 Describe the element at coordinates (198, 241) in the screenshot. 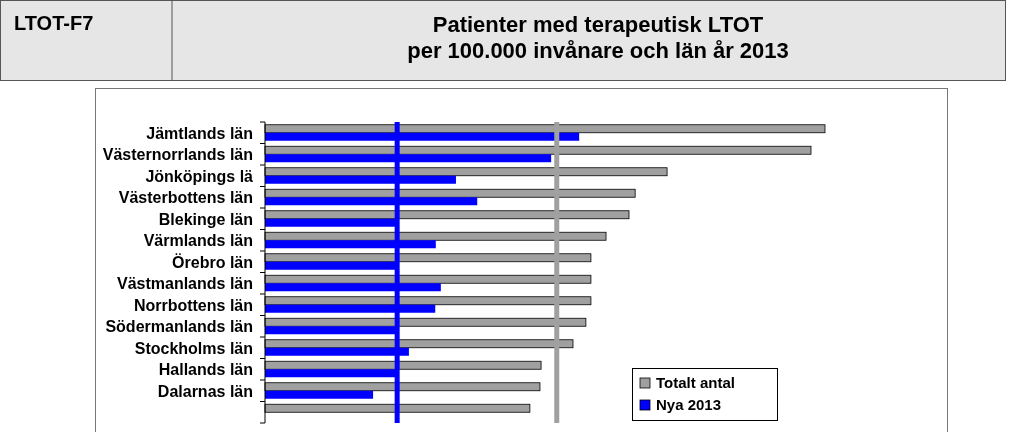

I see `y-tick-label: Värmlands län` at that location.